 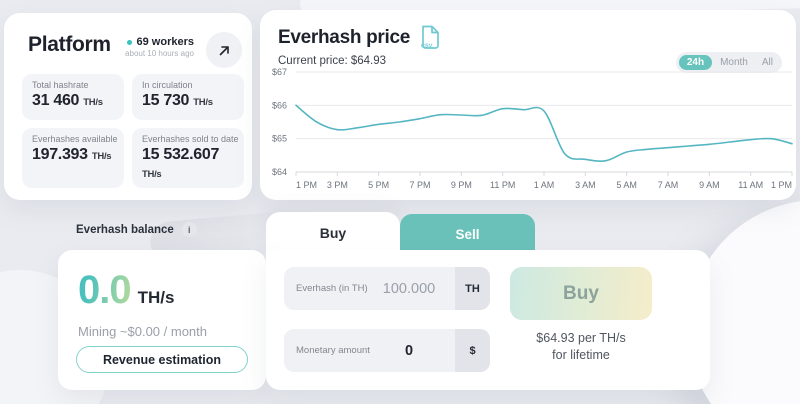 I want to click on stat-everhashes-available: Everhashes available 197.393 TH/s, so click(x=73, y=158).